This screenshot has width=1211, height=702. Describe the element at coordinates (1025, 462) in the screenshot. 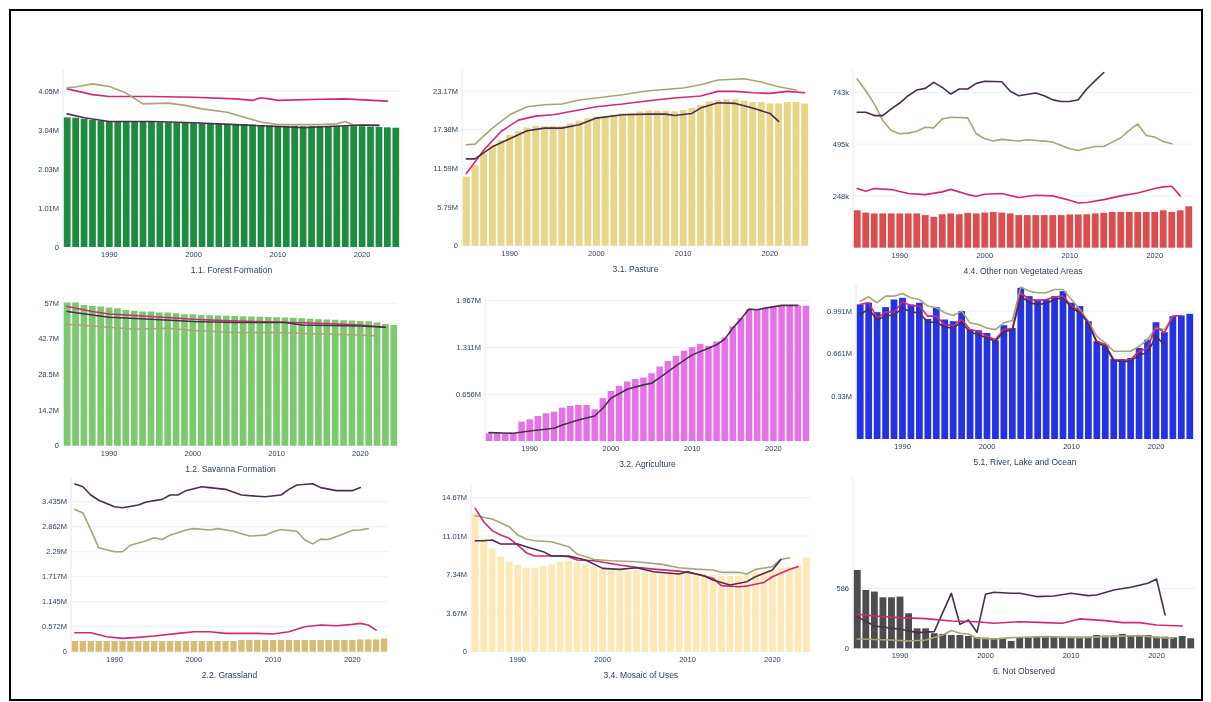

I see `x-axis-title: 5.1. River, Lake and Ocean` at that location.